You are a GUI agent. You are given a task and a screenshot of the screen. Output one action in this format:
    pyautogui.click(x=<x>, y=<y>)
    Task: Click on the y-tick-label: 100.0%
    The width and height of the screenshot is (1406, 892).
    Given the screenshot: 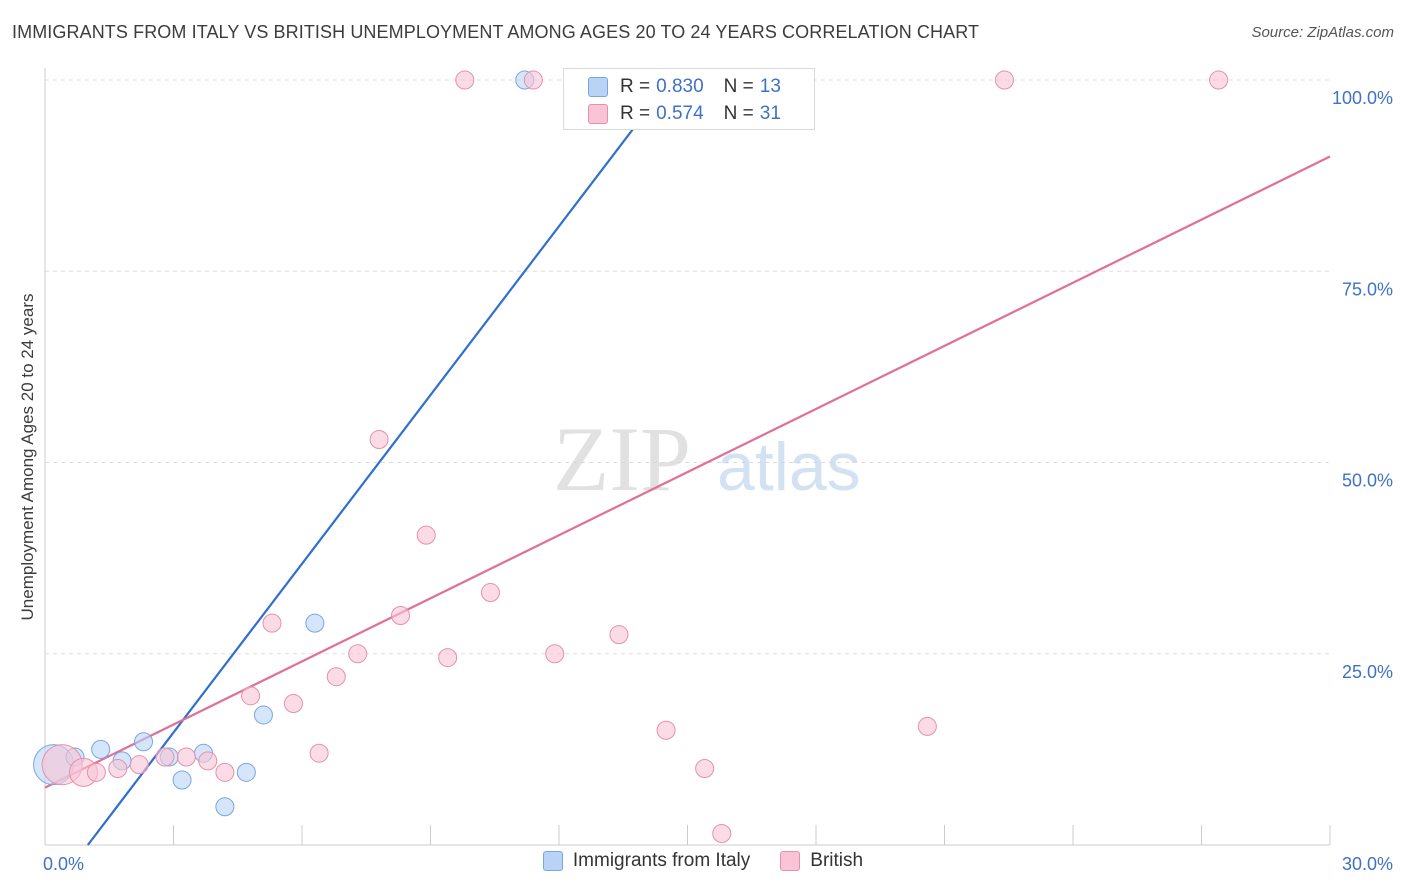 What is the action you would take?
    pyautogui.click(x=1362, y=98)
    